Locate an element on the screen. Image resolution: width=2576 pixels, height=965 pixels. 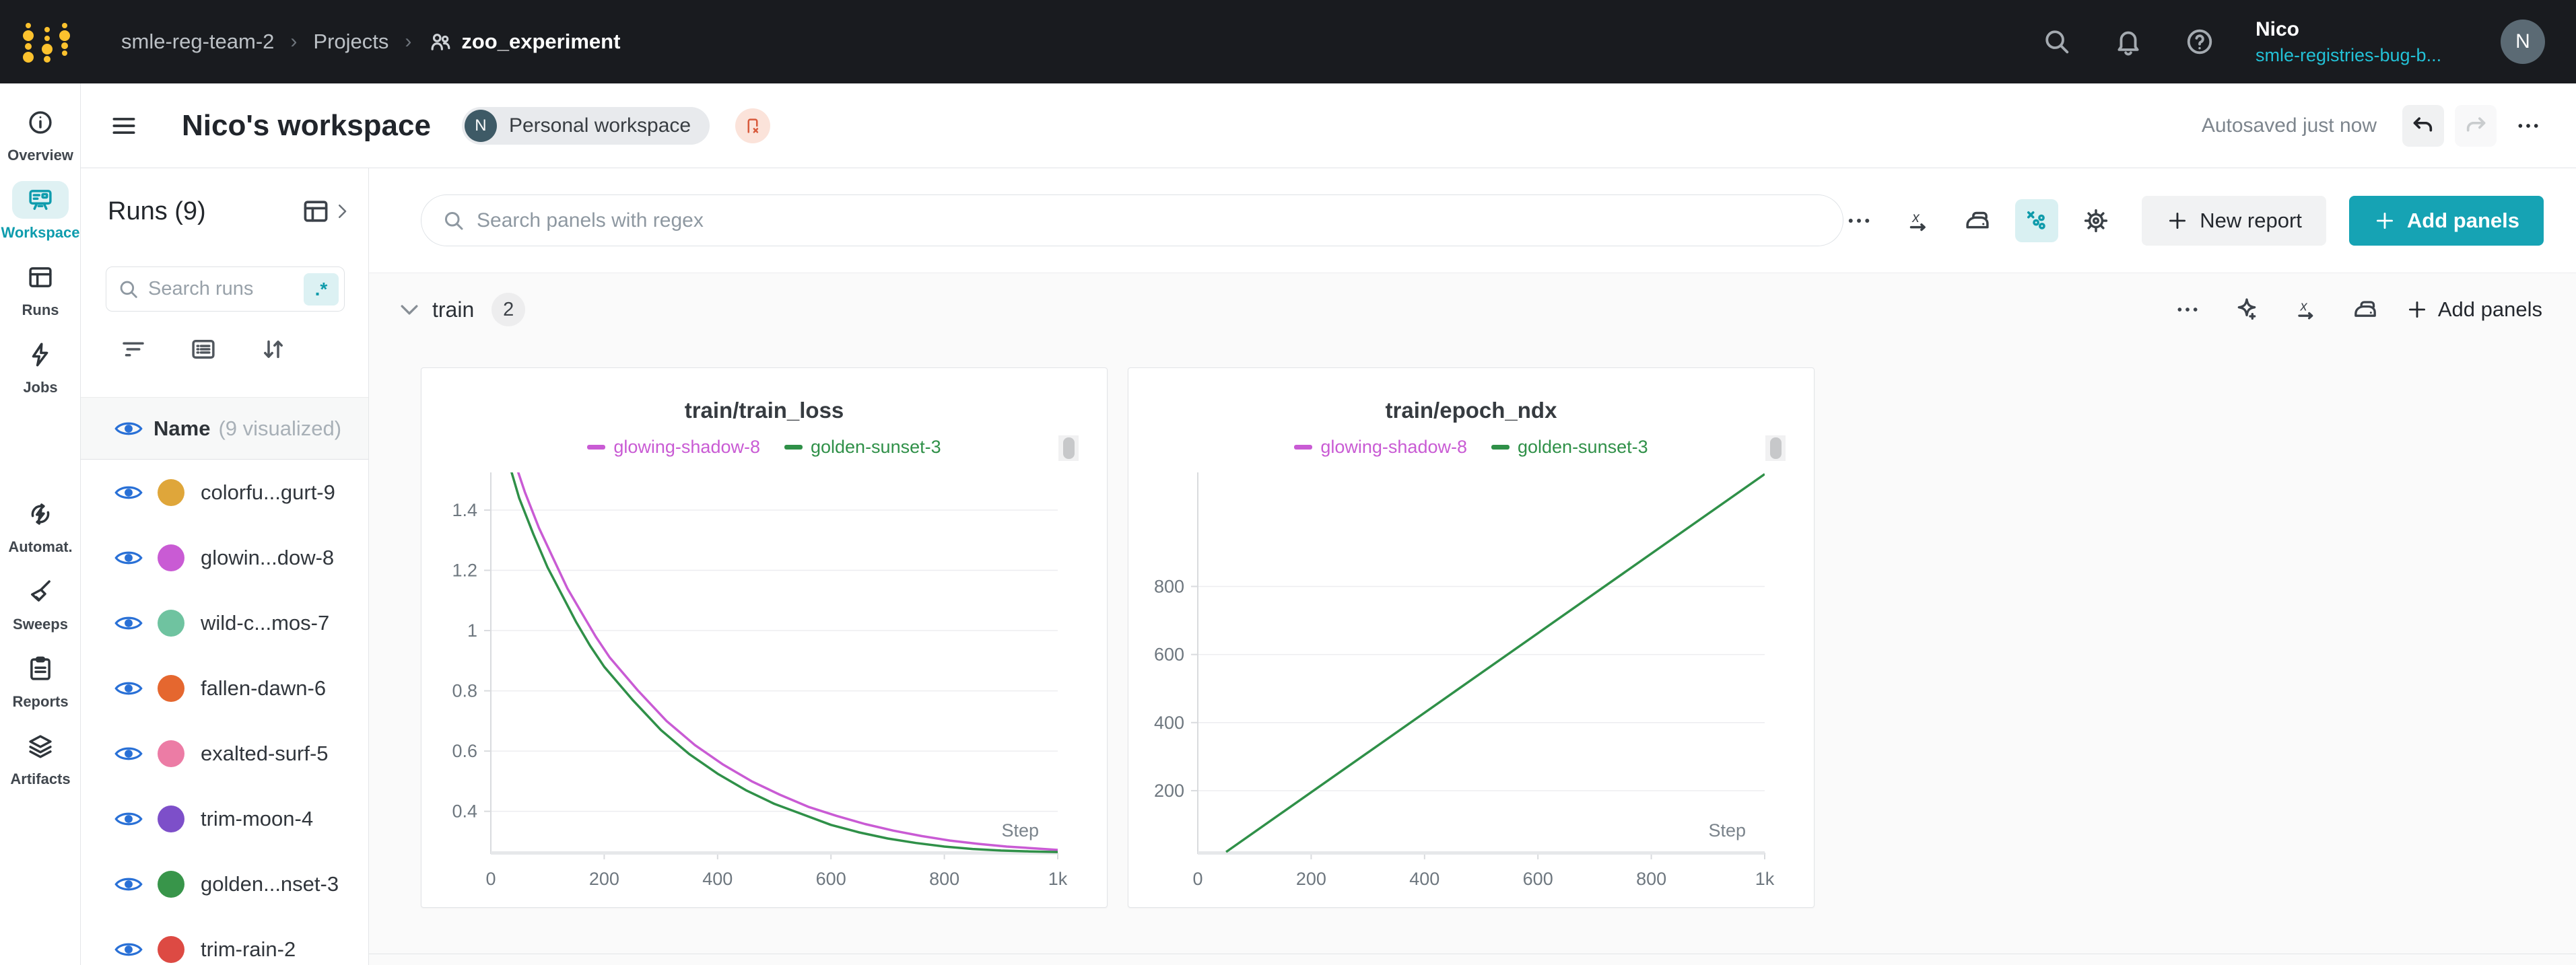
breadcrumb-projects: Projects is located at coordinates (351, 41).